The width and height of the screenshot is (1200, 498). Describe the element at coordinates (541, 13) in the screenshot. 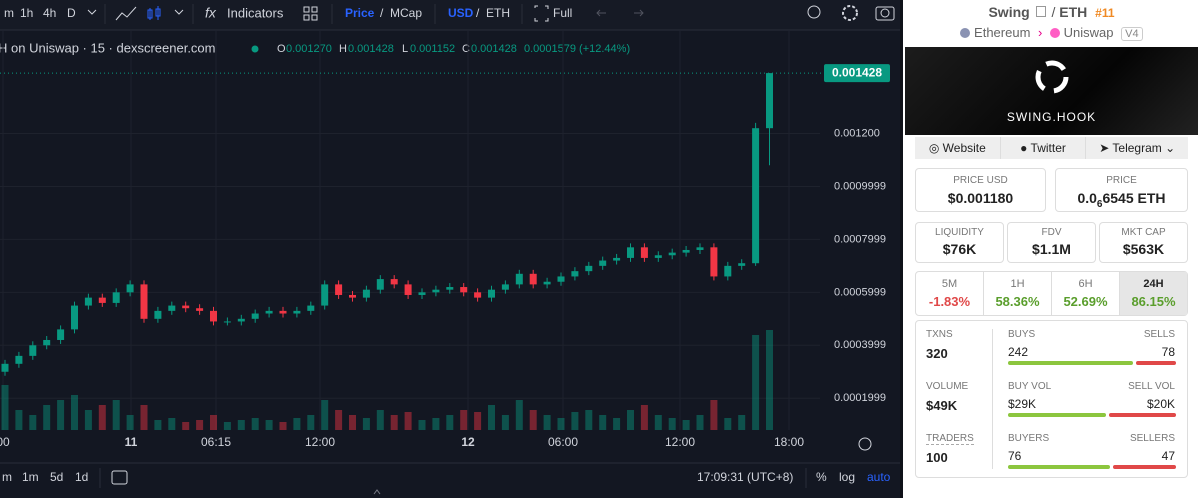

I see `full-icon` at that location.